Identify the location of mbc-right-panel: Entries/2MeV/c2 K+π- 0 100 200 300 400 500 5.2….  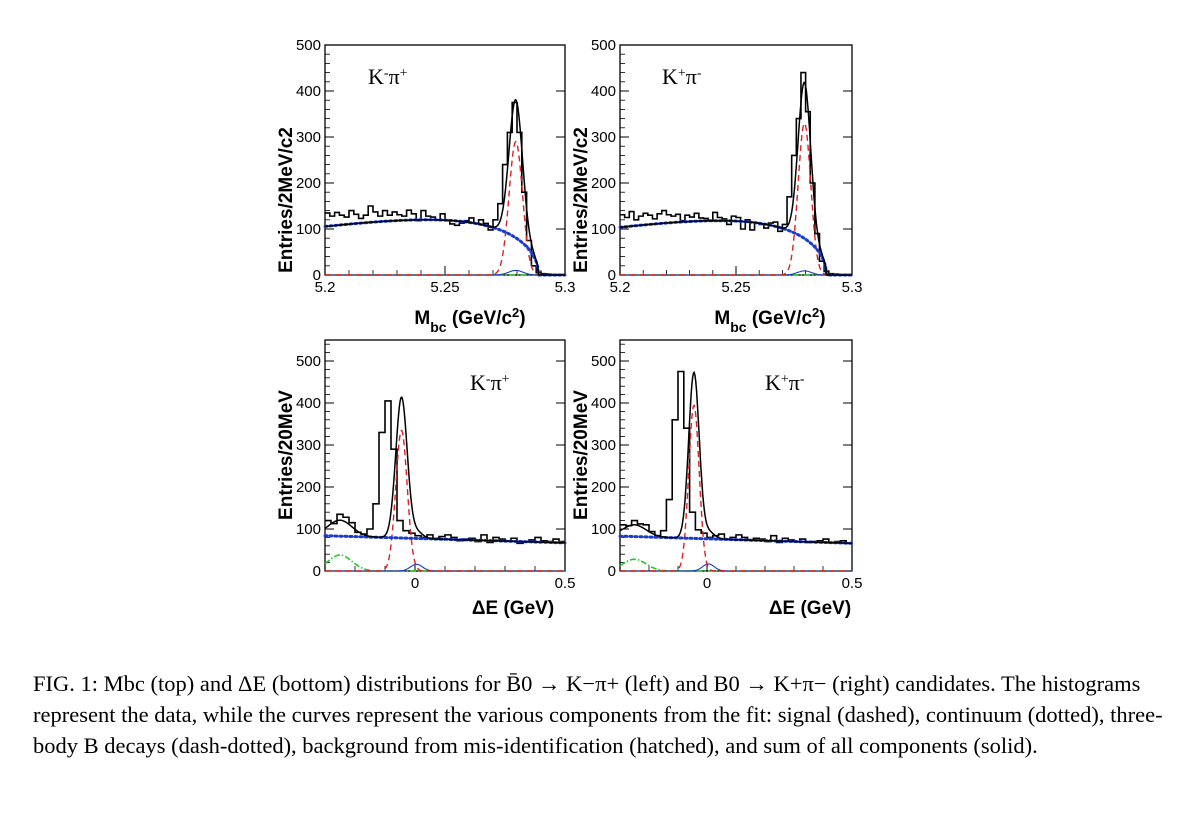
(716, 186).